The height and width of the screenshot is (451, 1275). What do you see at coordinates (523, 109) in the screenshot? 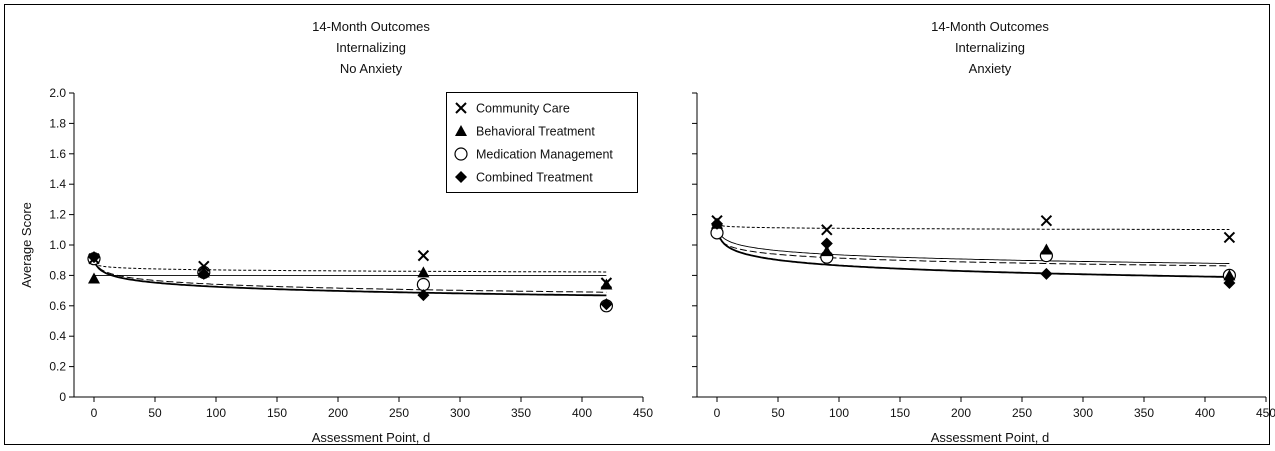
I see `legend-label: Community Care` at bounding box center [523, 109].